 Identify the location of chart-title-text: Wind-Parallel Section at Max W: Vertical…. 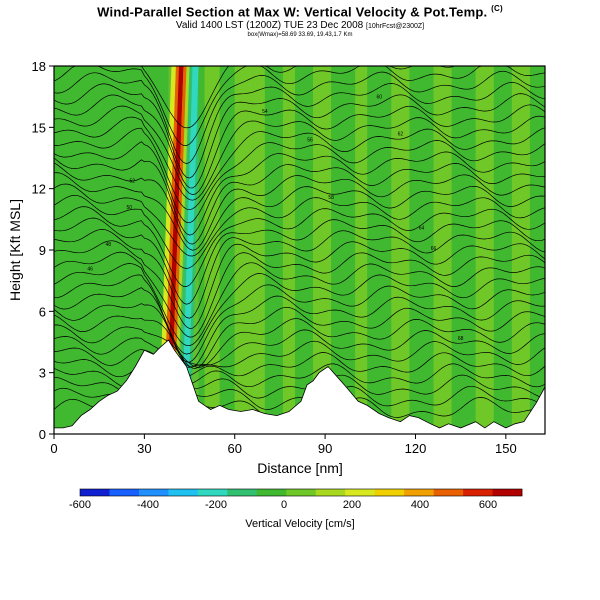
(292, 12).